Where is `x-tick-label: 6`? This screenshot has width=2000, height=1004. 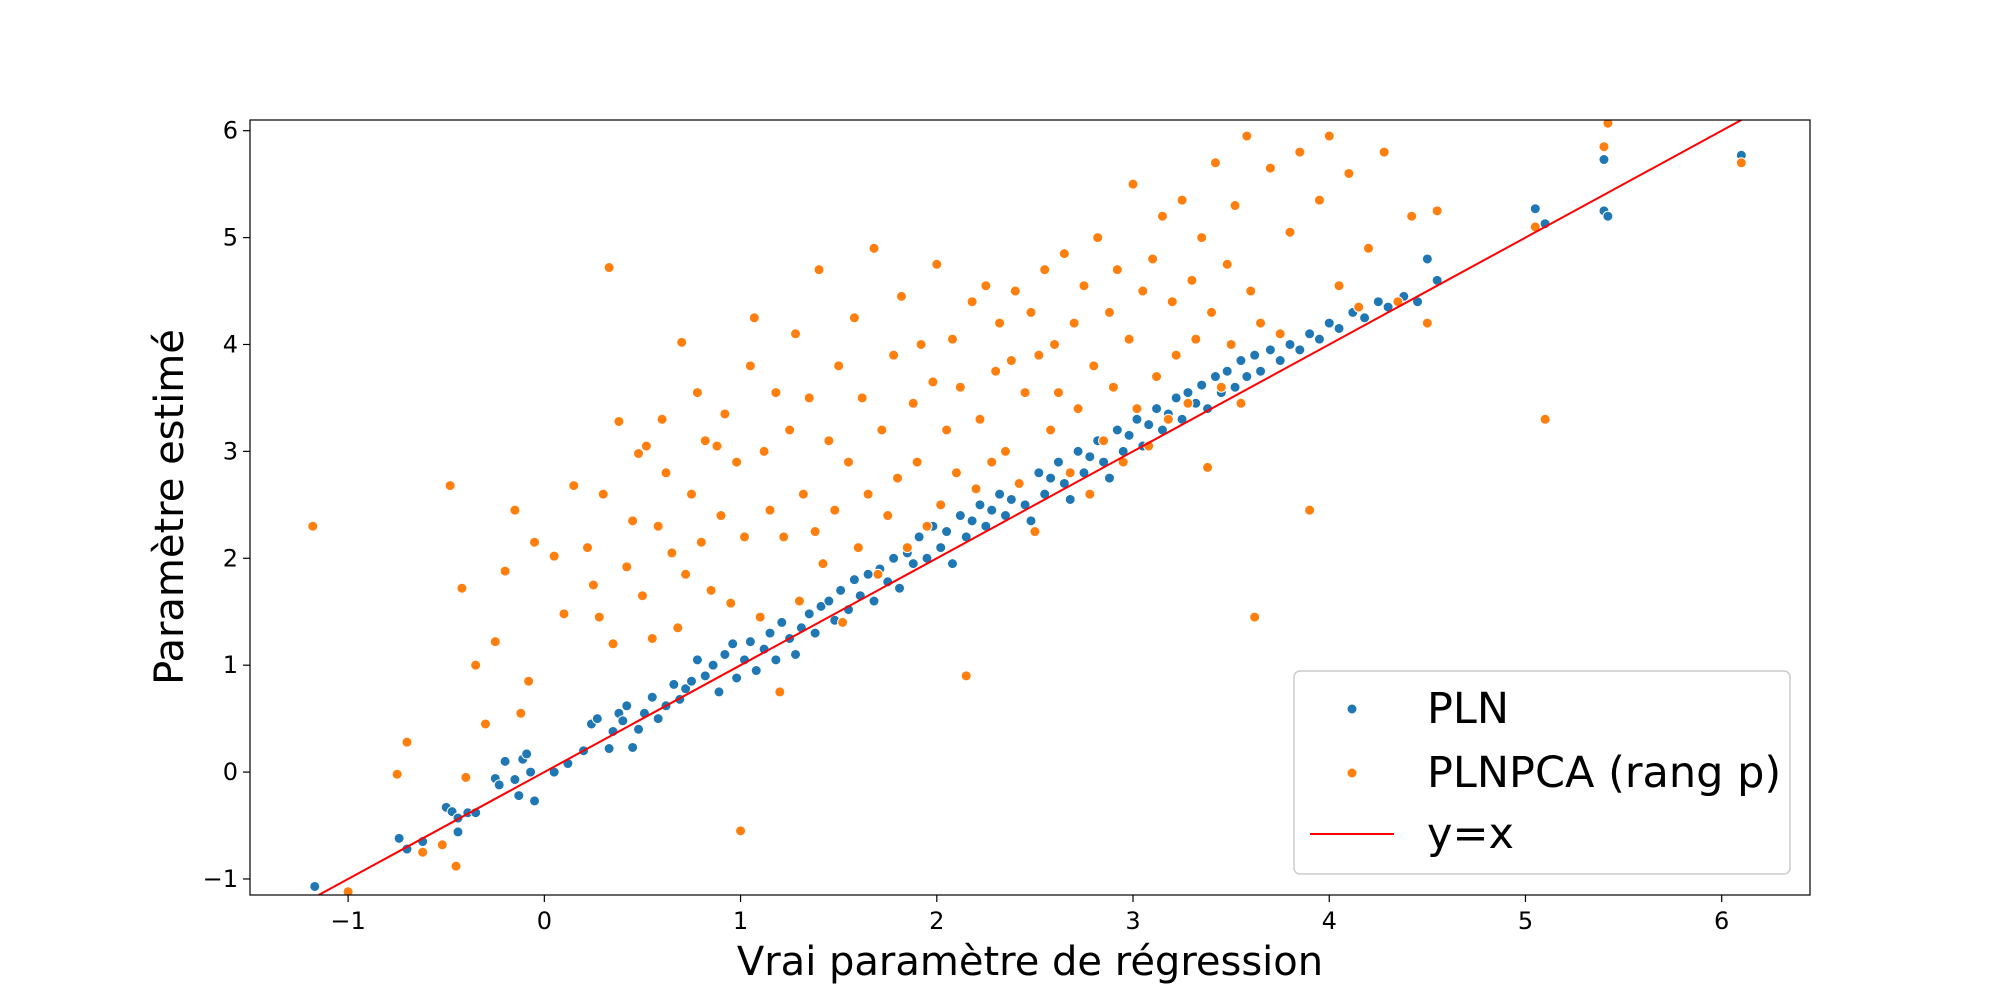
x-tick-label: 6 is located at coordinates (1721, 921).